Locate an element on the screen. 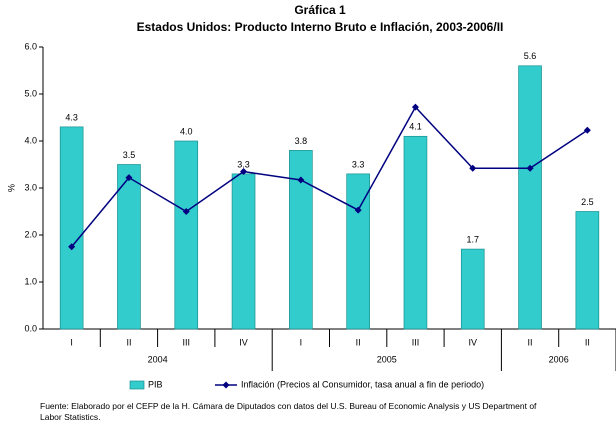  group-label: 2004 is located at coordinates (158, 359).